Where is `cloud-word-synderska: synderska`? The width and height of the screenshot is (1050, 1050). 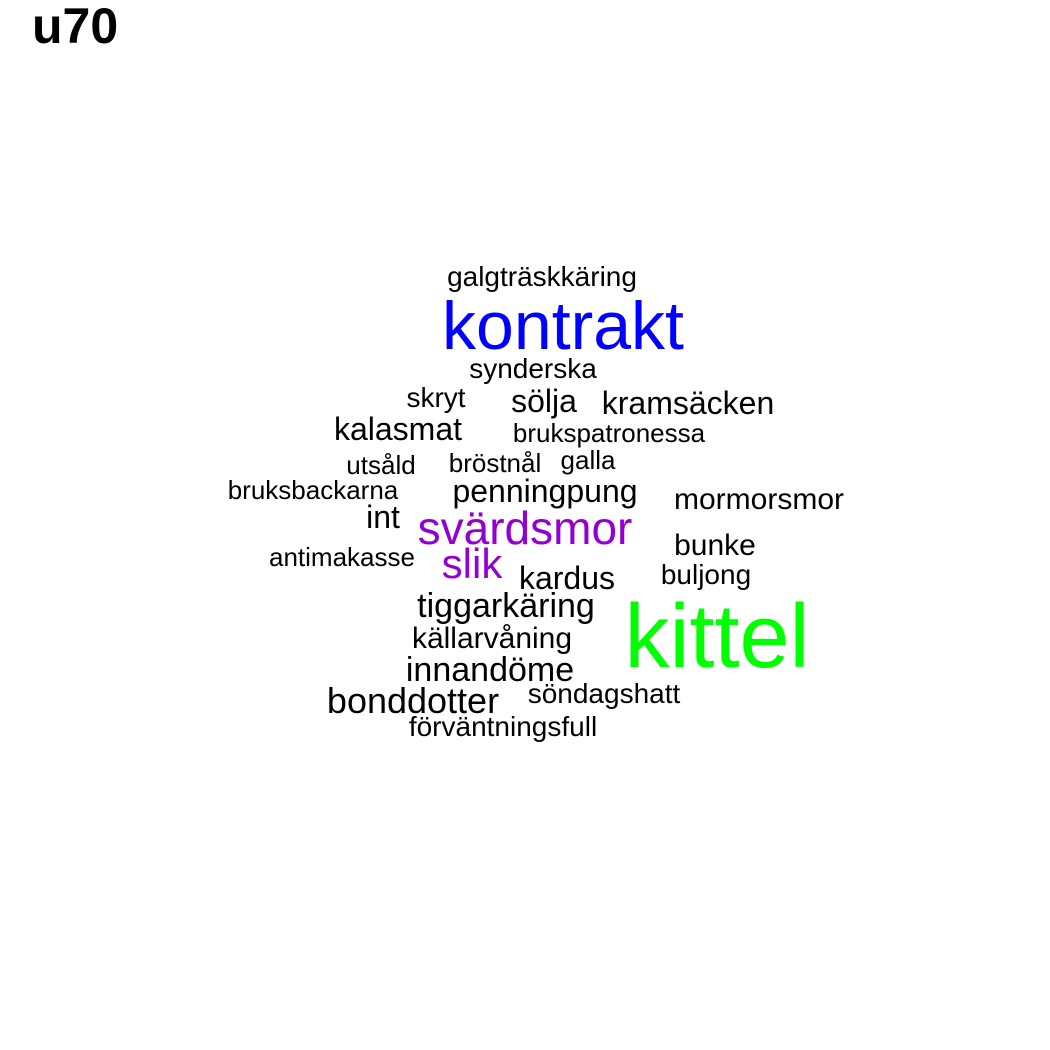
cloud-word-synderska: synderska is located at coordinates (533, 368).